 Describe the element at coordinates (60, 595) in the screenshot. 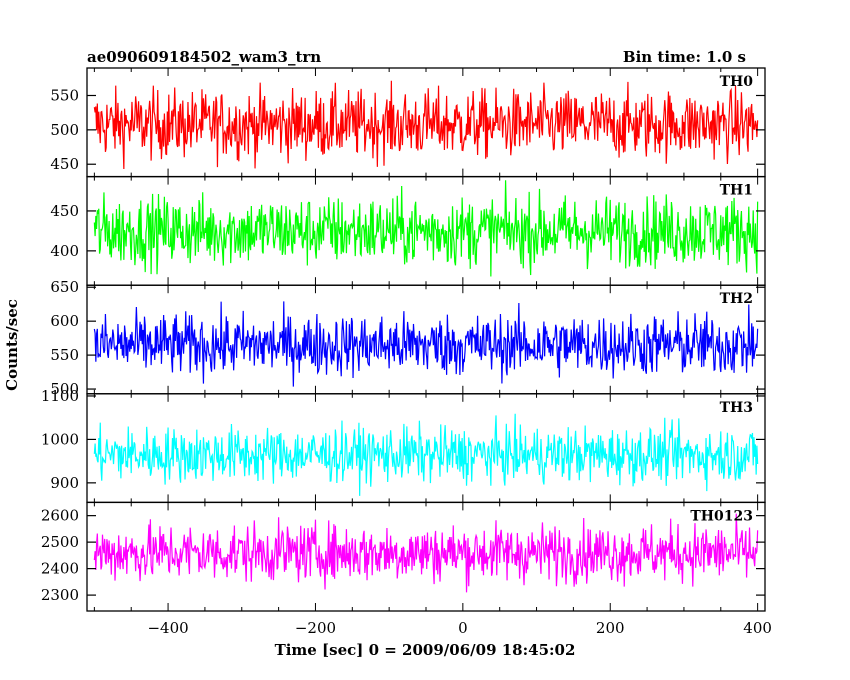

I see `y-tick-label: 2300` at that location.